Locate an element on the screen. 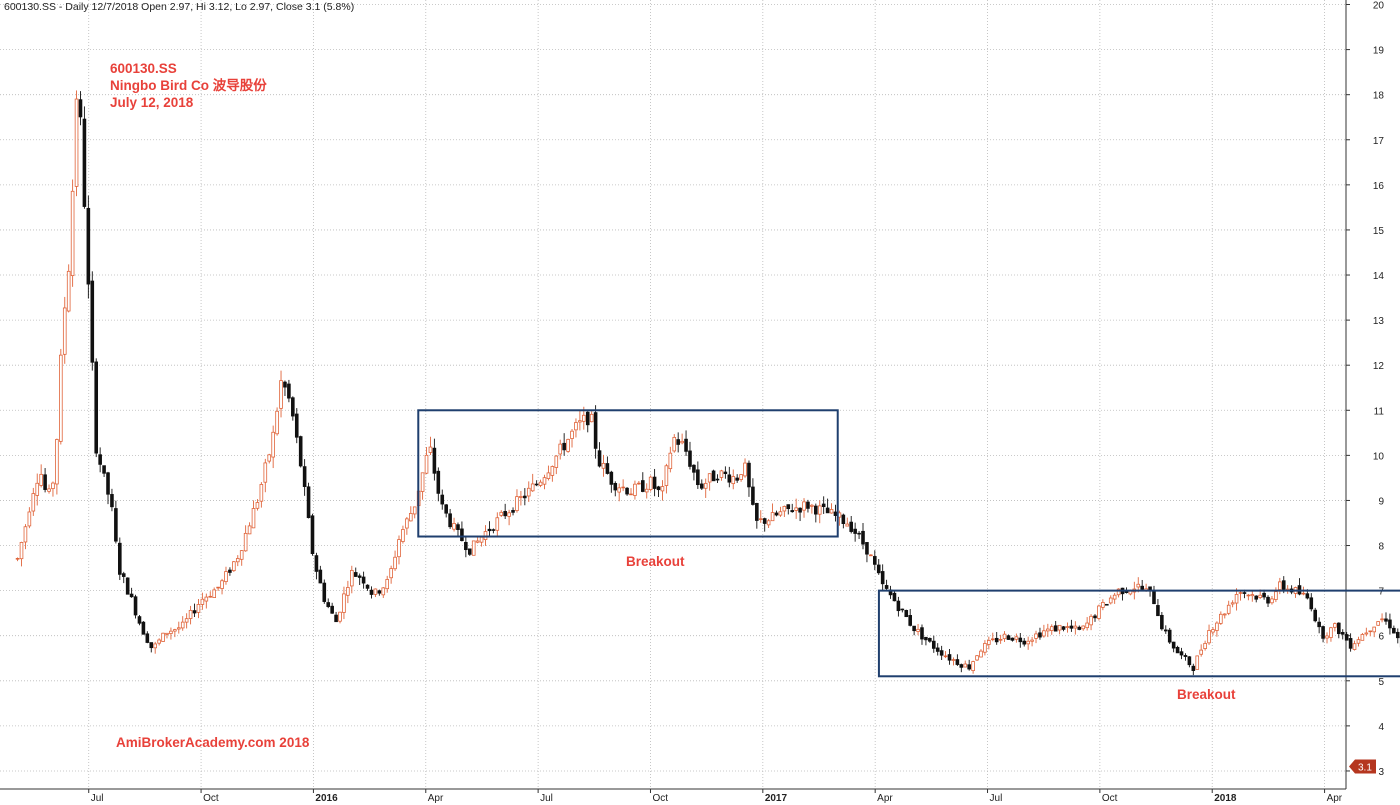 This screenshot has width=1400, height=805. annotation-date: July 12, 2018 is located at coordinates (152, 102).